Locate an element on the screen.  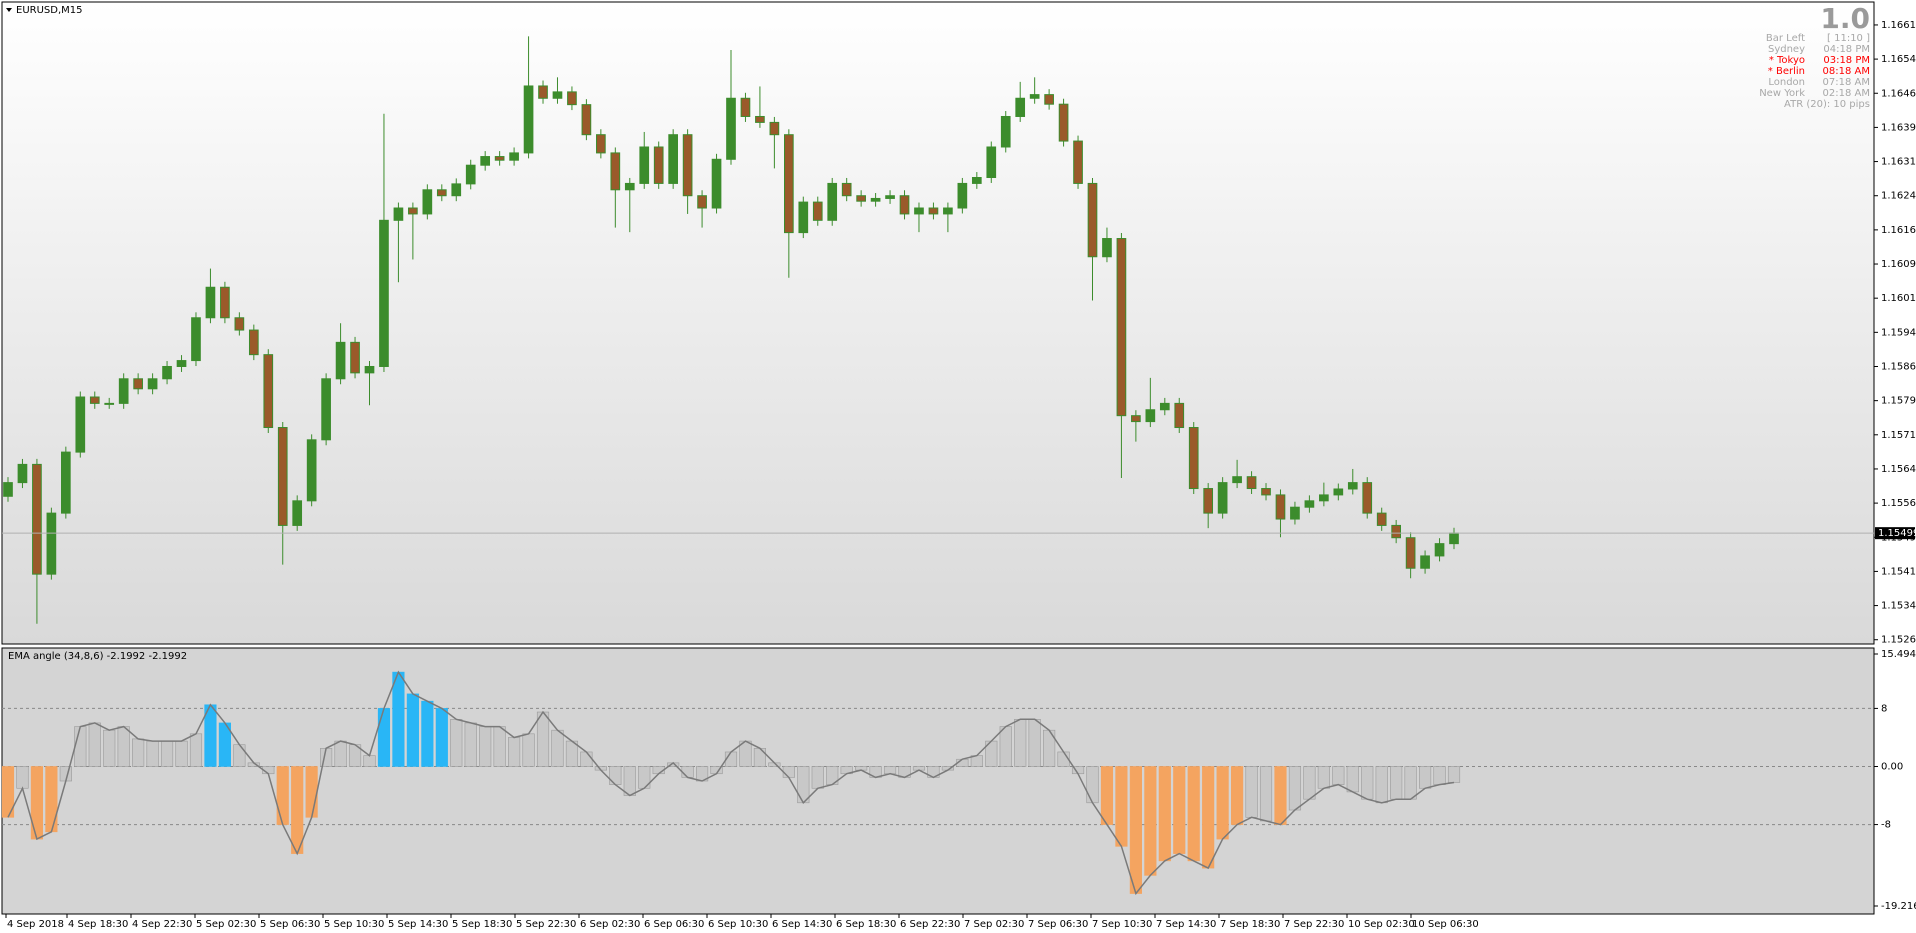
x-tick-label: 7 Sep 18:30 is located at coordinates (1250, 924).